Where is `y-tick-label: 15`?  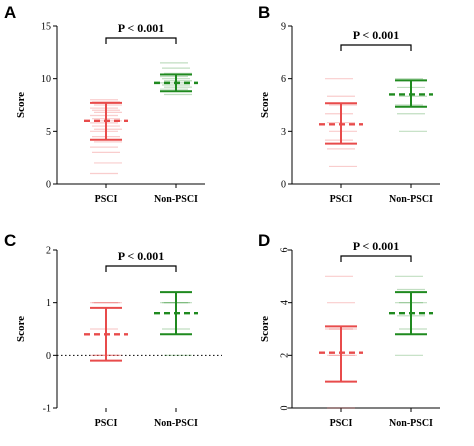 y-tick-label: 15 is located at coordinates (46, 27).